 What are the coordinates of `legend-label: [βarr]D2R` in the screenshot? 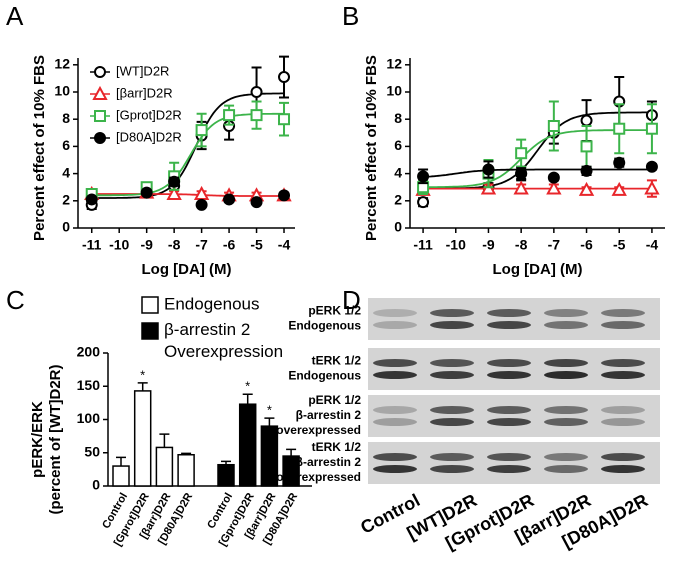 It's located at (144, 92).